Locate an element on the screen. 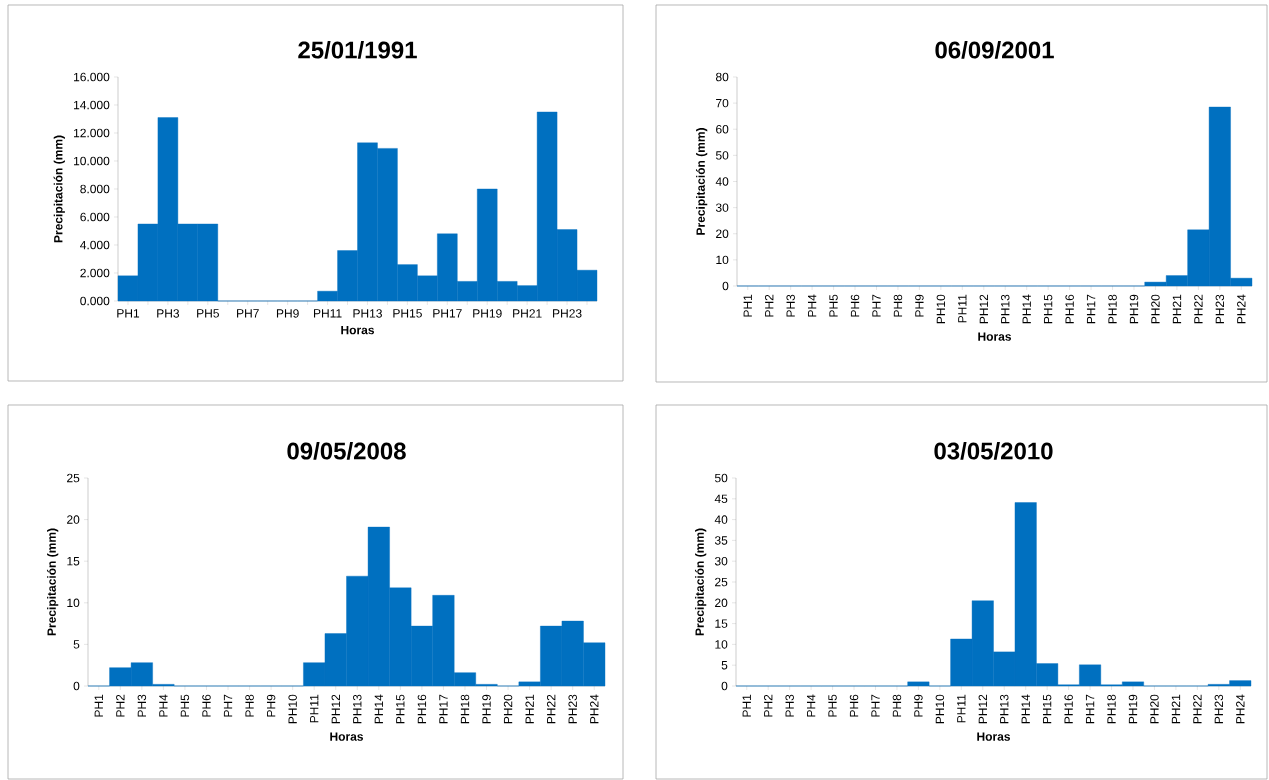 Image resolution: width=1269 pixels, height=780 pixels. y-tick-label: 30 is located at coordinates (721, 561).